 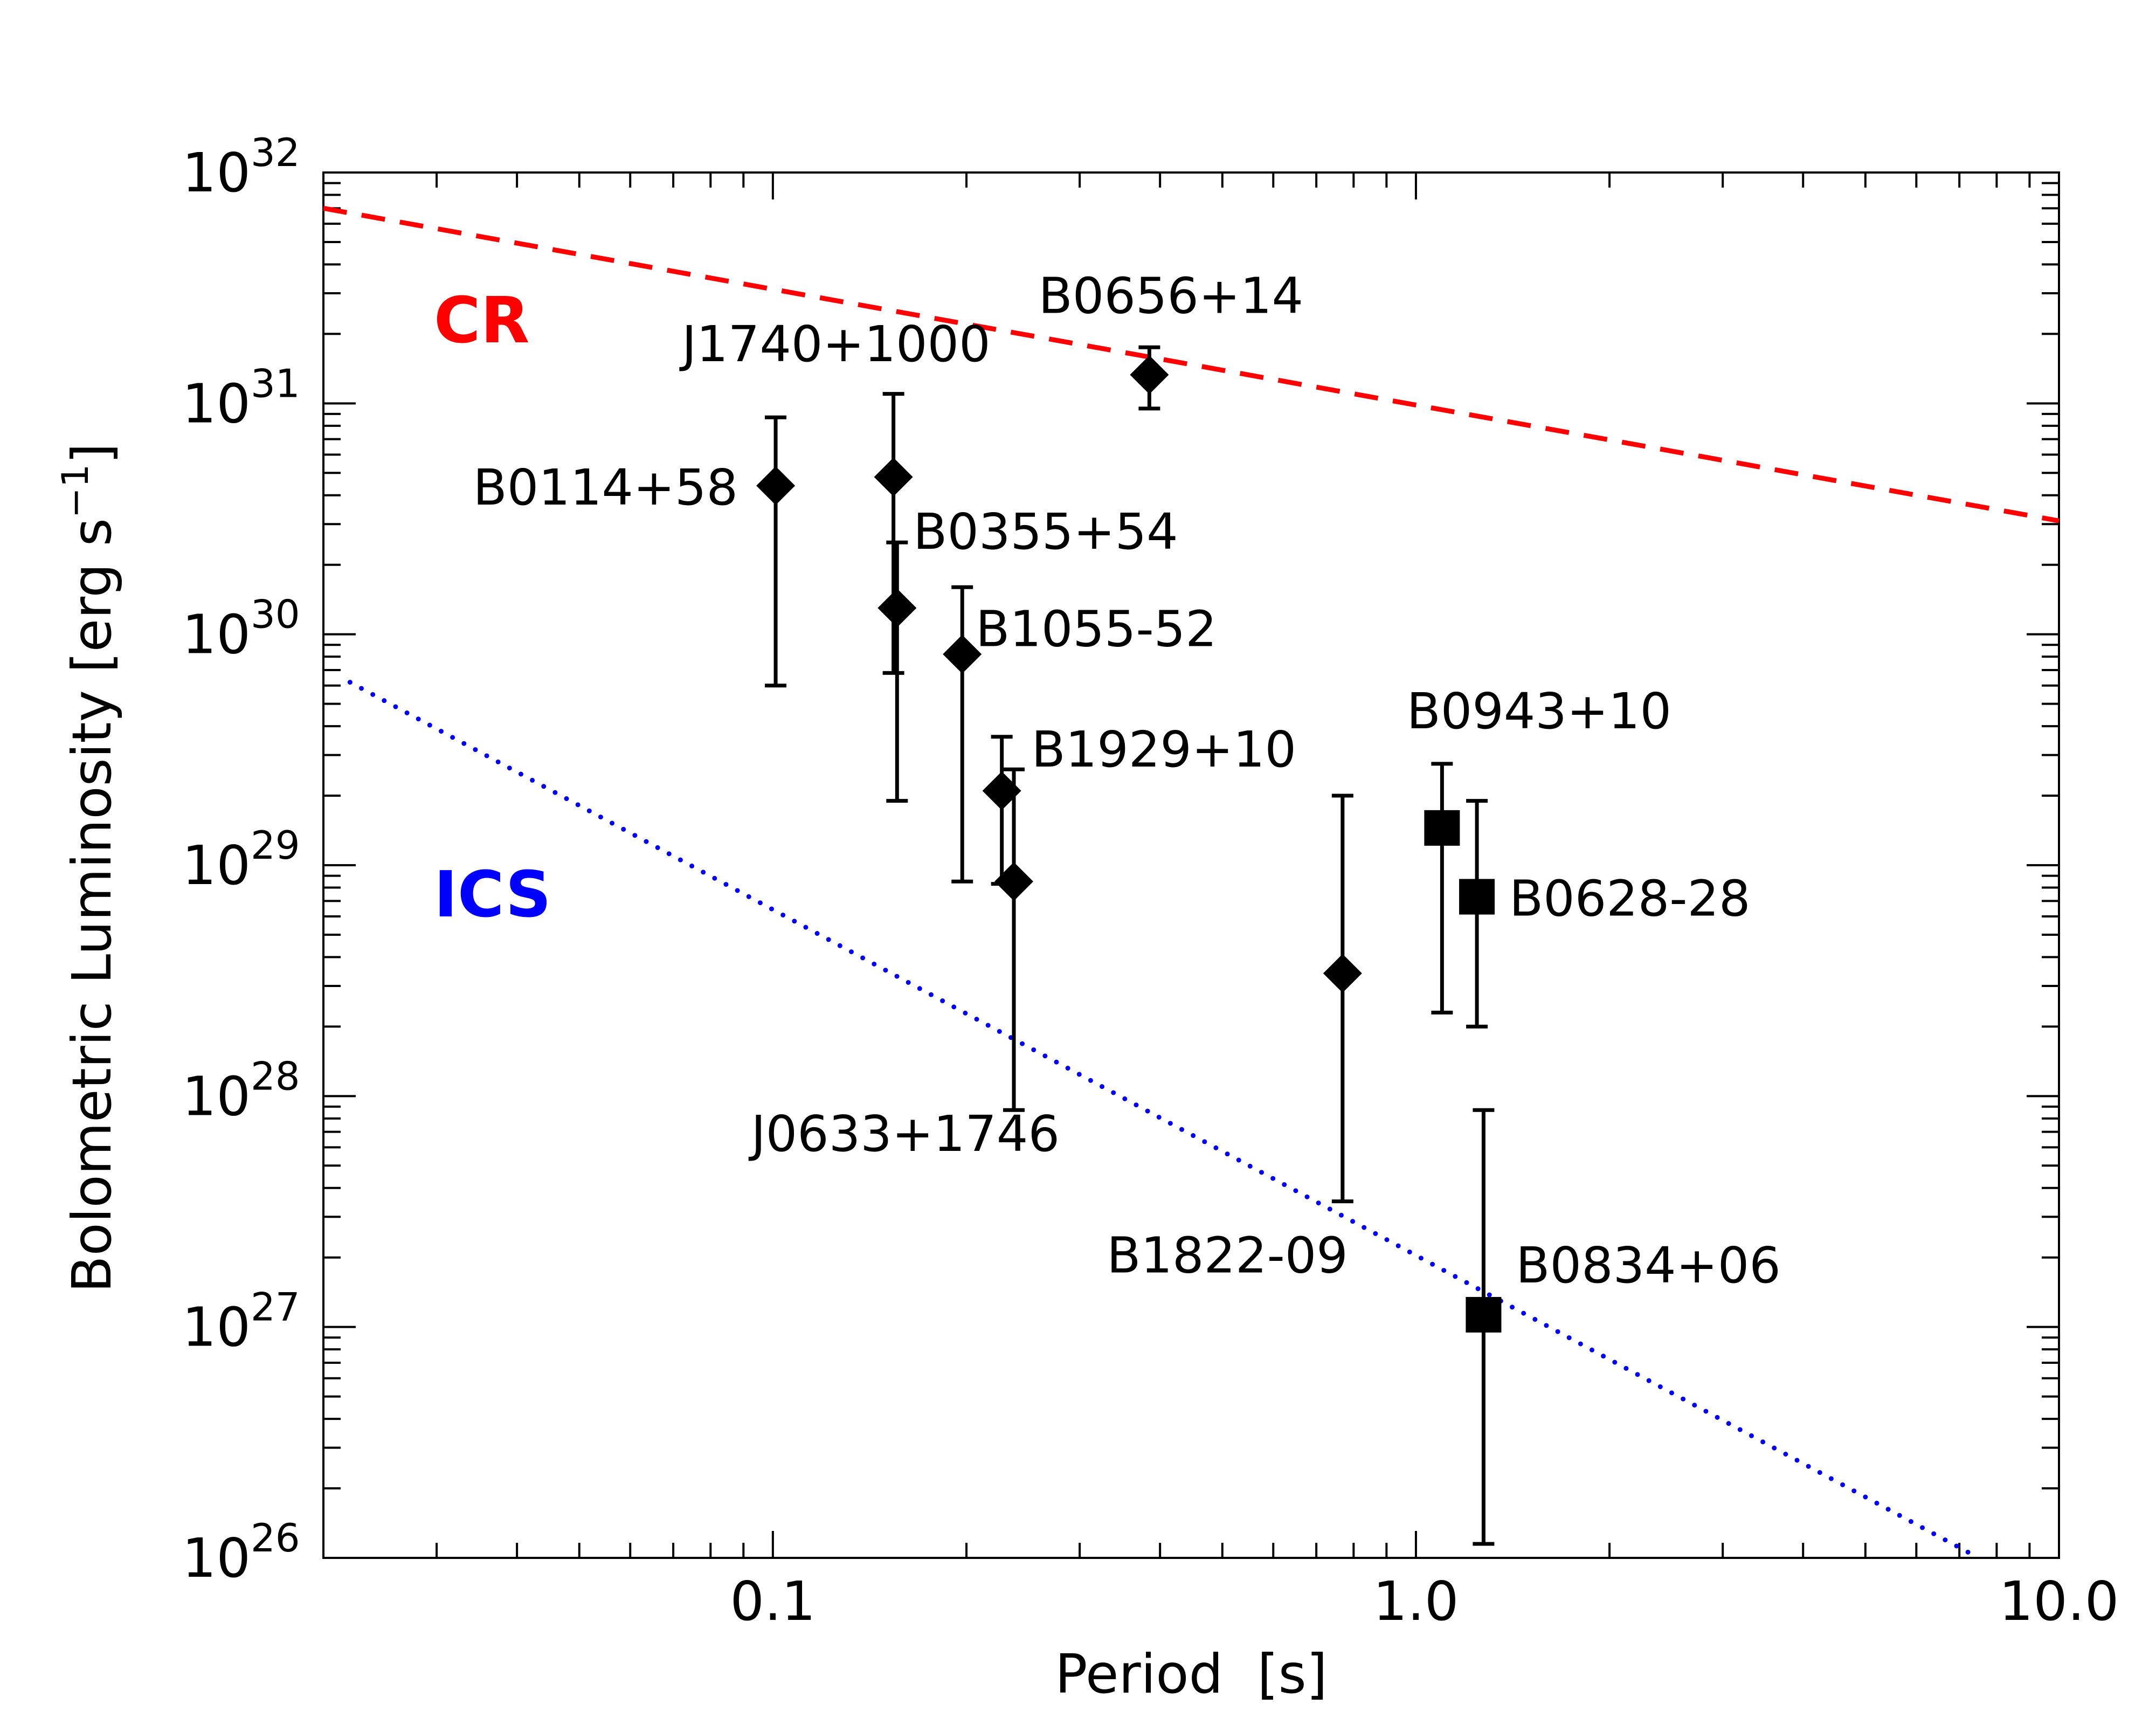 I want to click on y-tick-exponent: 32, so click(x=275, y=152).